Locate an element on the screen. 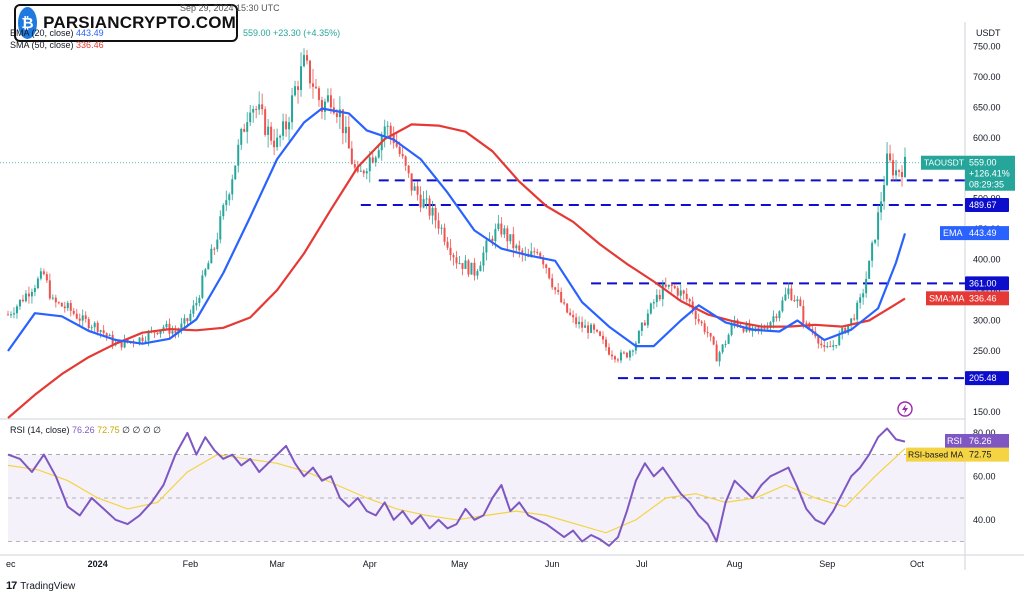  symbol-tag-bg is located at coordinates (943, 162).